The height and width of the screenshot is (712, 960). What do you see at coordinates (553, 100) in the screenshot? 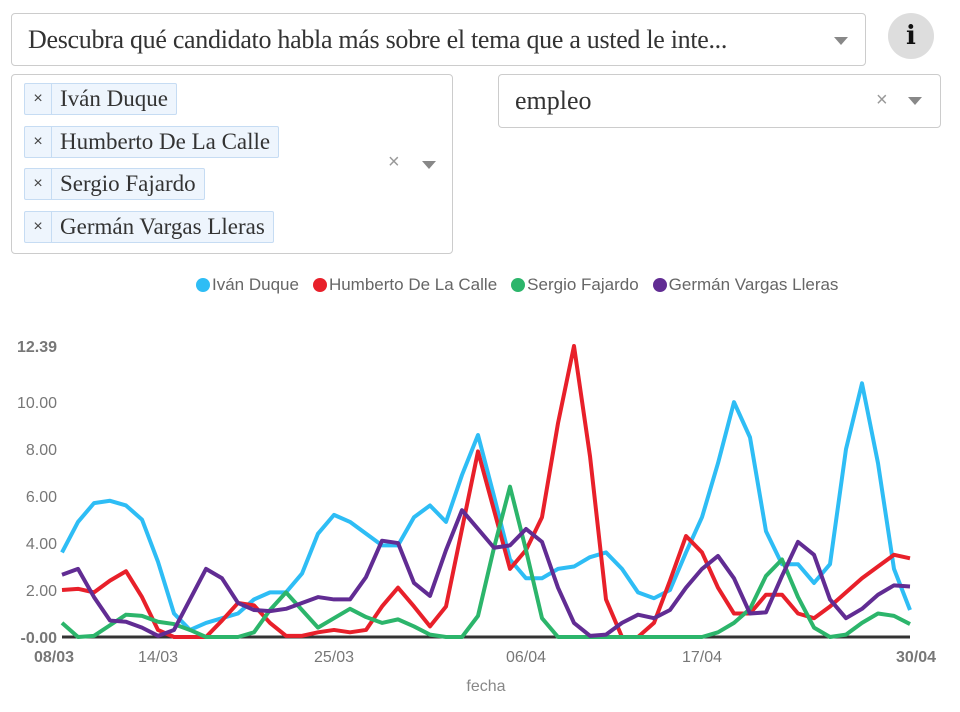
I see `topic-keyword-value: empleo` at bounding box center [553, 100].